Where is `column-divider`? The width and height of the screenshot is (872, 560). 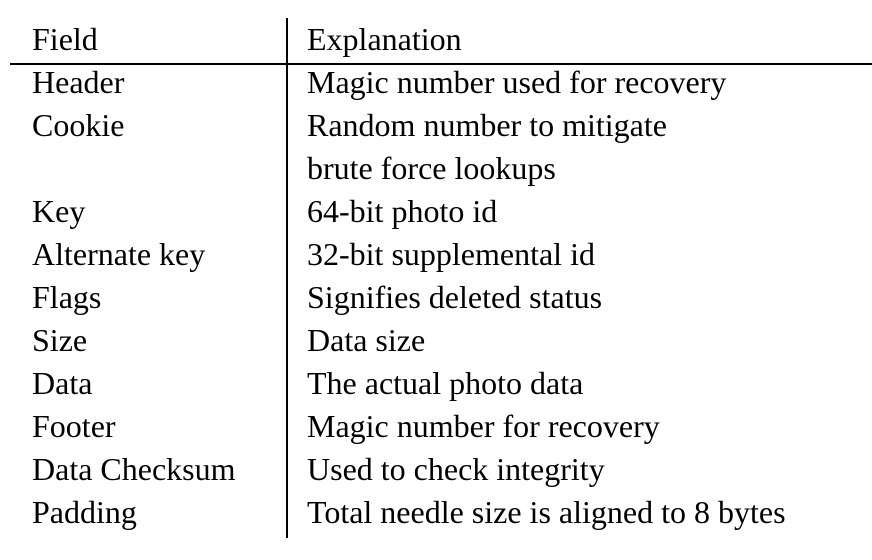 column-divider is located at coordinates (287, 278).